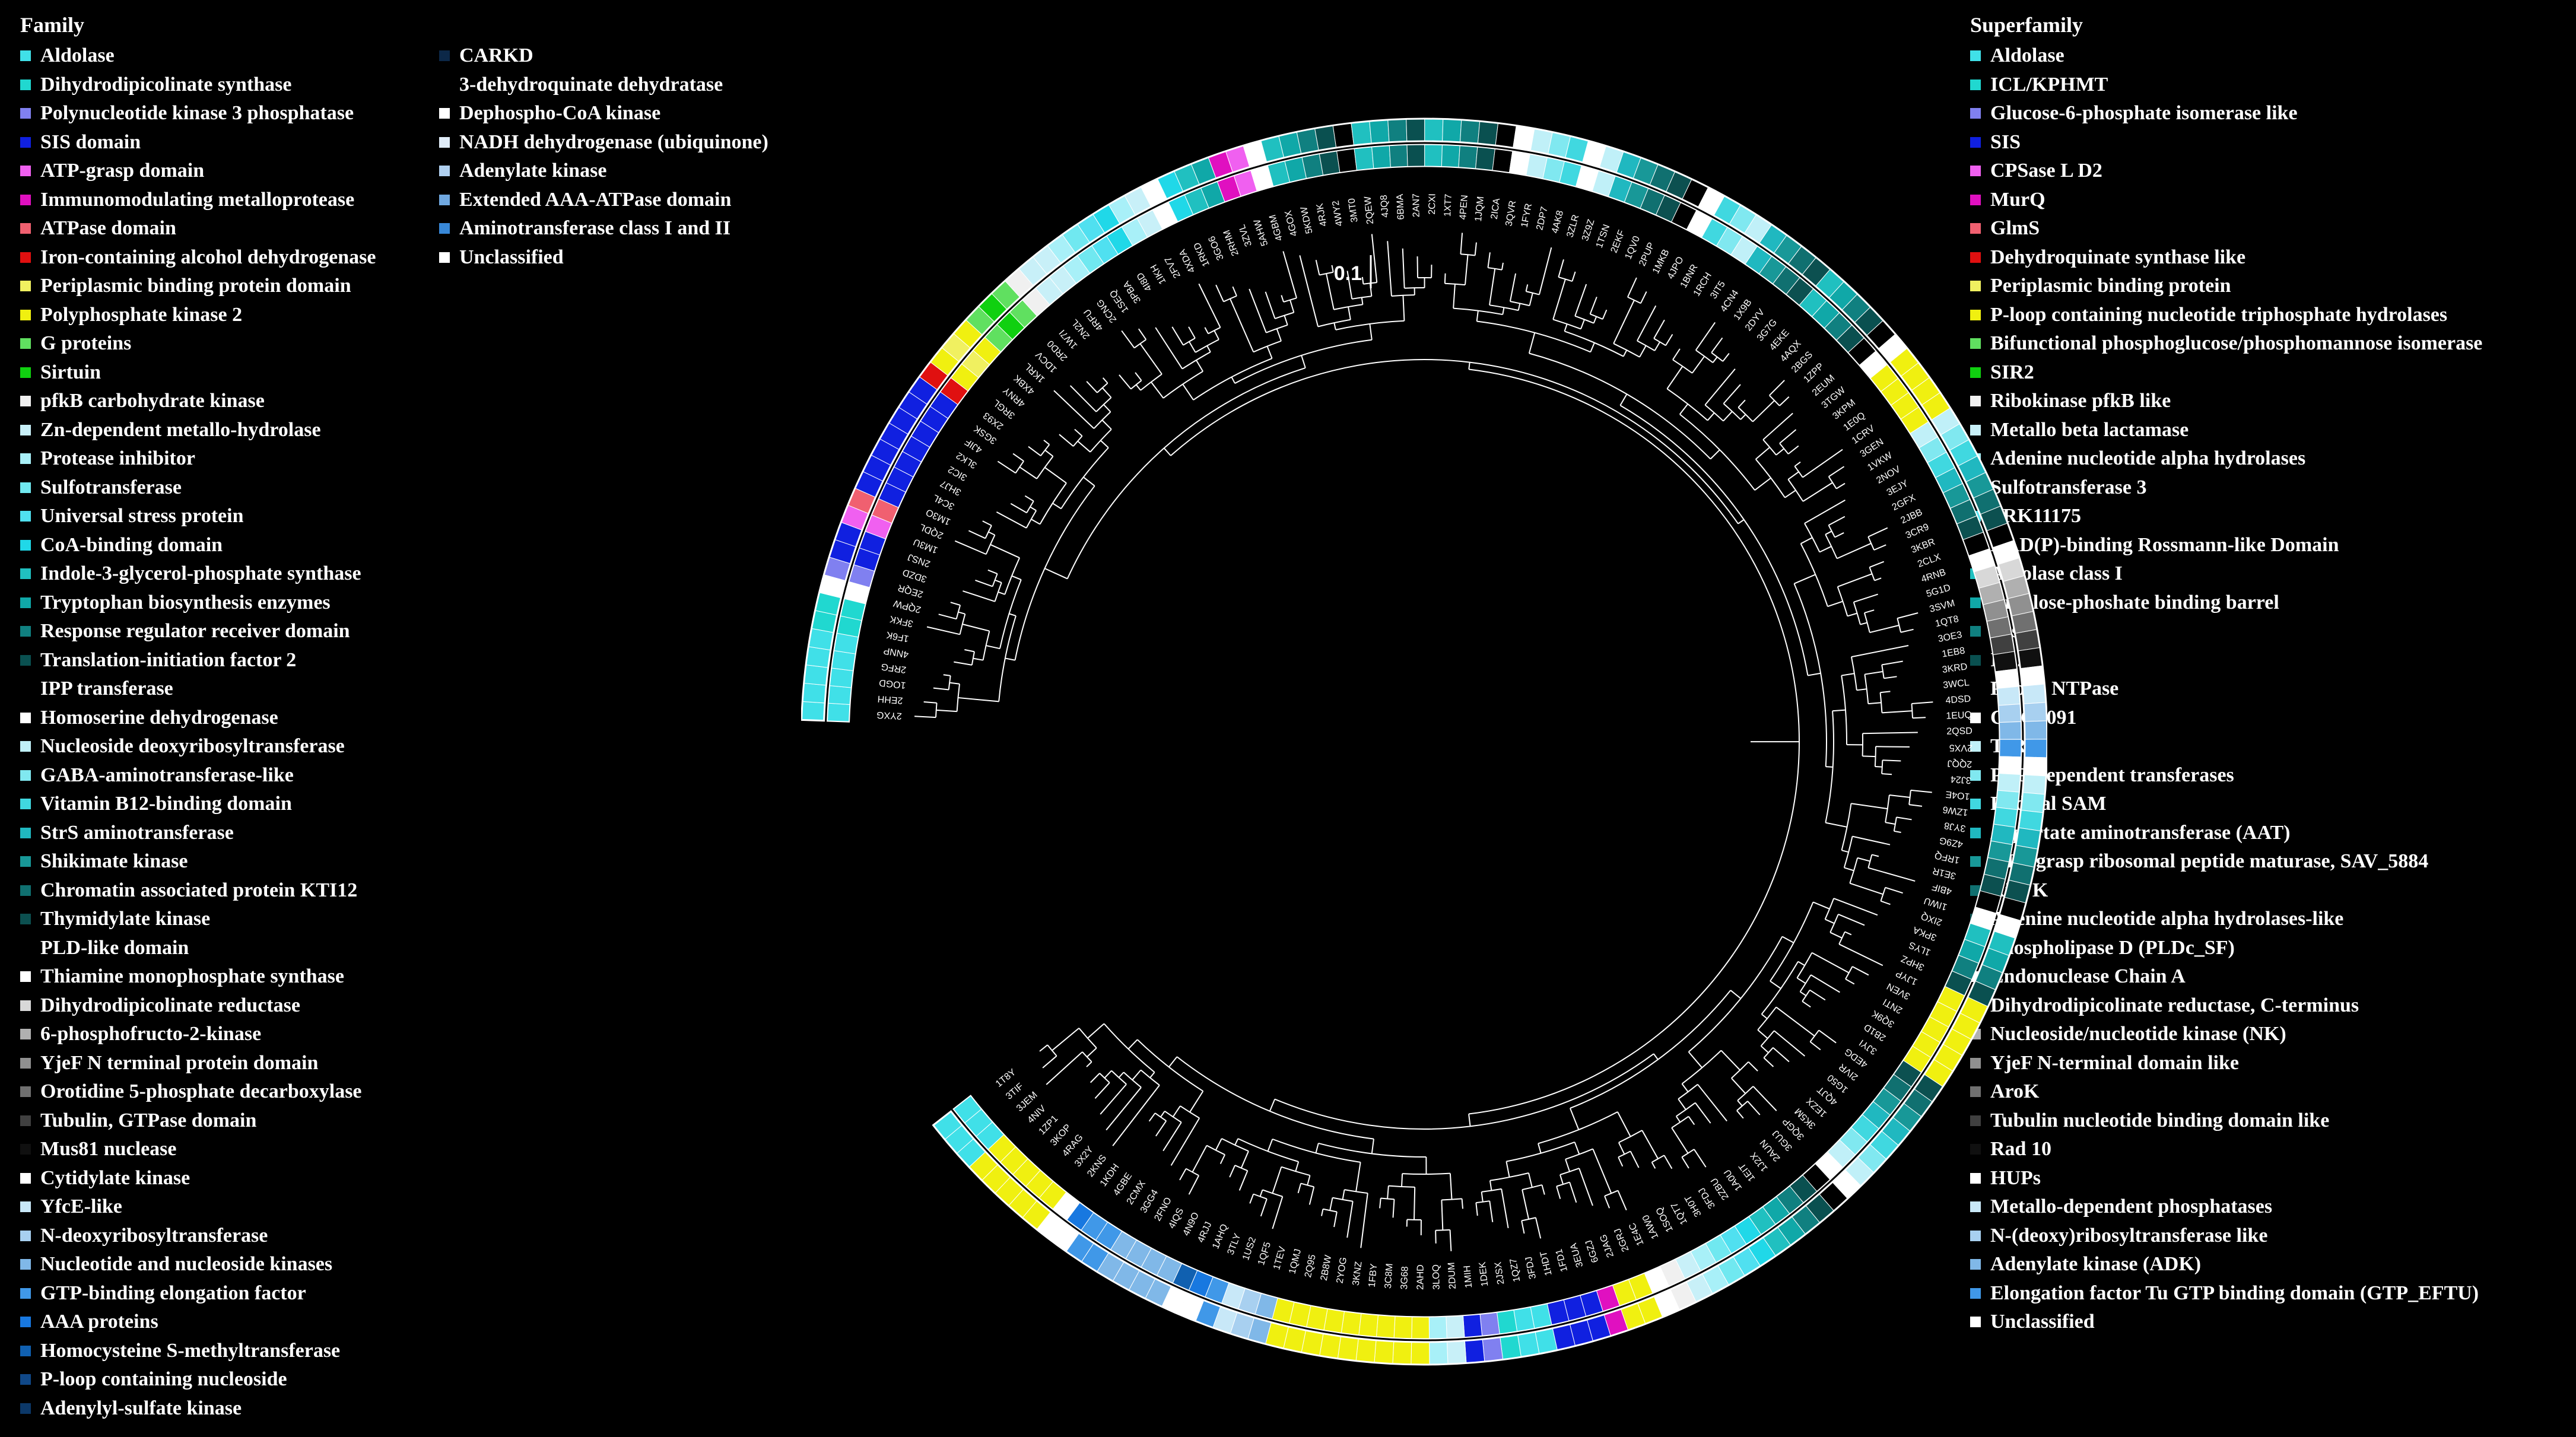 This screenshot has width=2576, height=1437. Describe the element at coordinates (1205, 1232) in the screenshot. I see `leaf-label: 4RJJ` at that location.